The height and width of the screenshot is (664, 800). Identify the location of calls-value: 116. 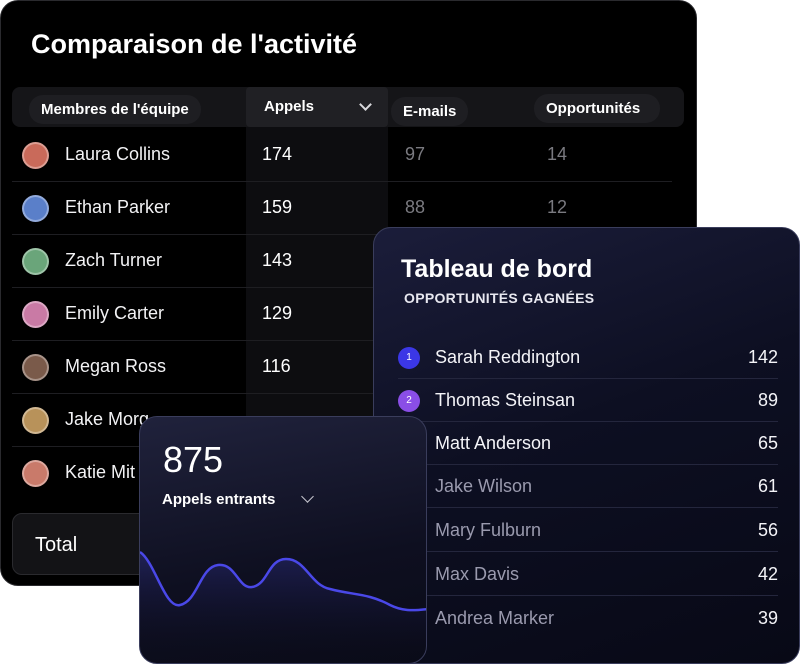
(276, 366).